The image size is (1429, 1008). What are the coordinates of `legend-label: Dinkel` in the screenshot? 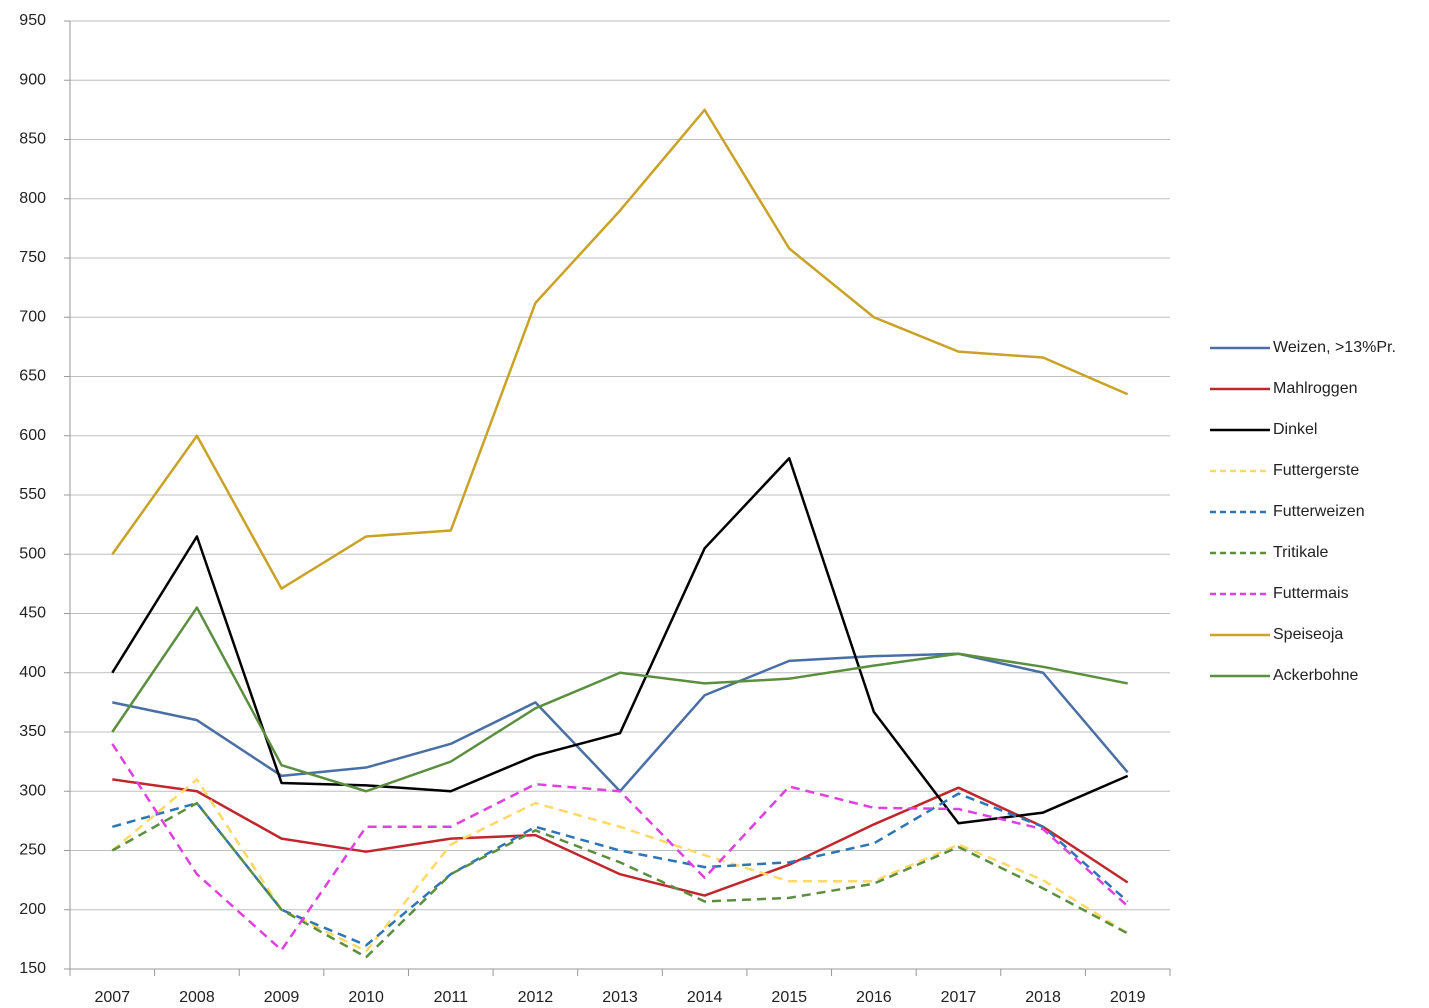 It's located at (1295, 429).